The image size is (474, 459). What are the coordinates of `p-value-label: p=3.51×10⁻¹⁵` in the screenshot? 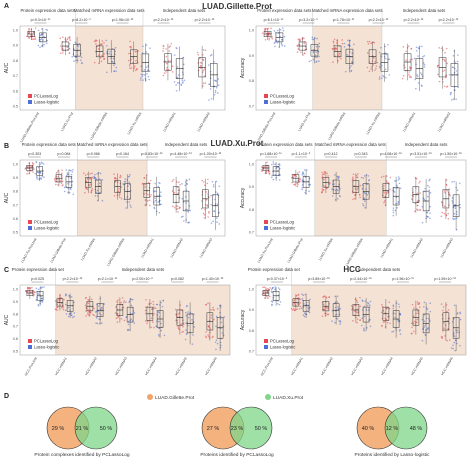 It's located at (421, 154).